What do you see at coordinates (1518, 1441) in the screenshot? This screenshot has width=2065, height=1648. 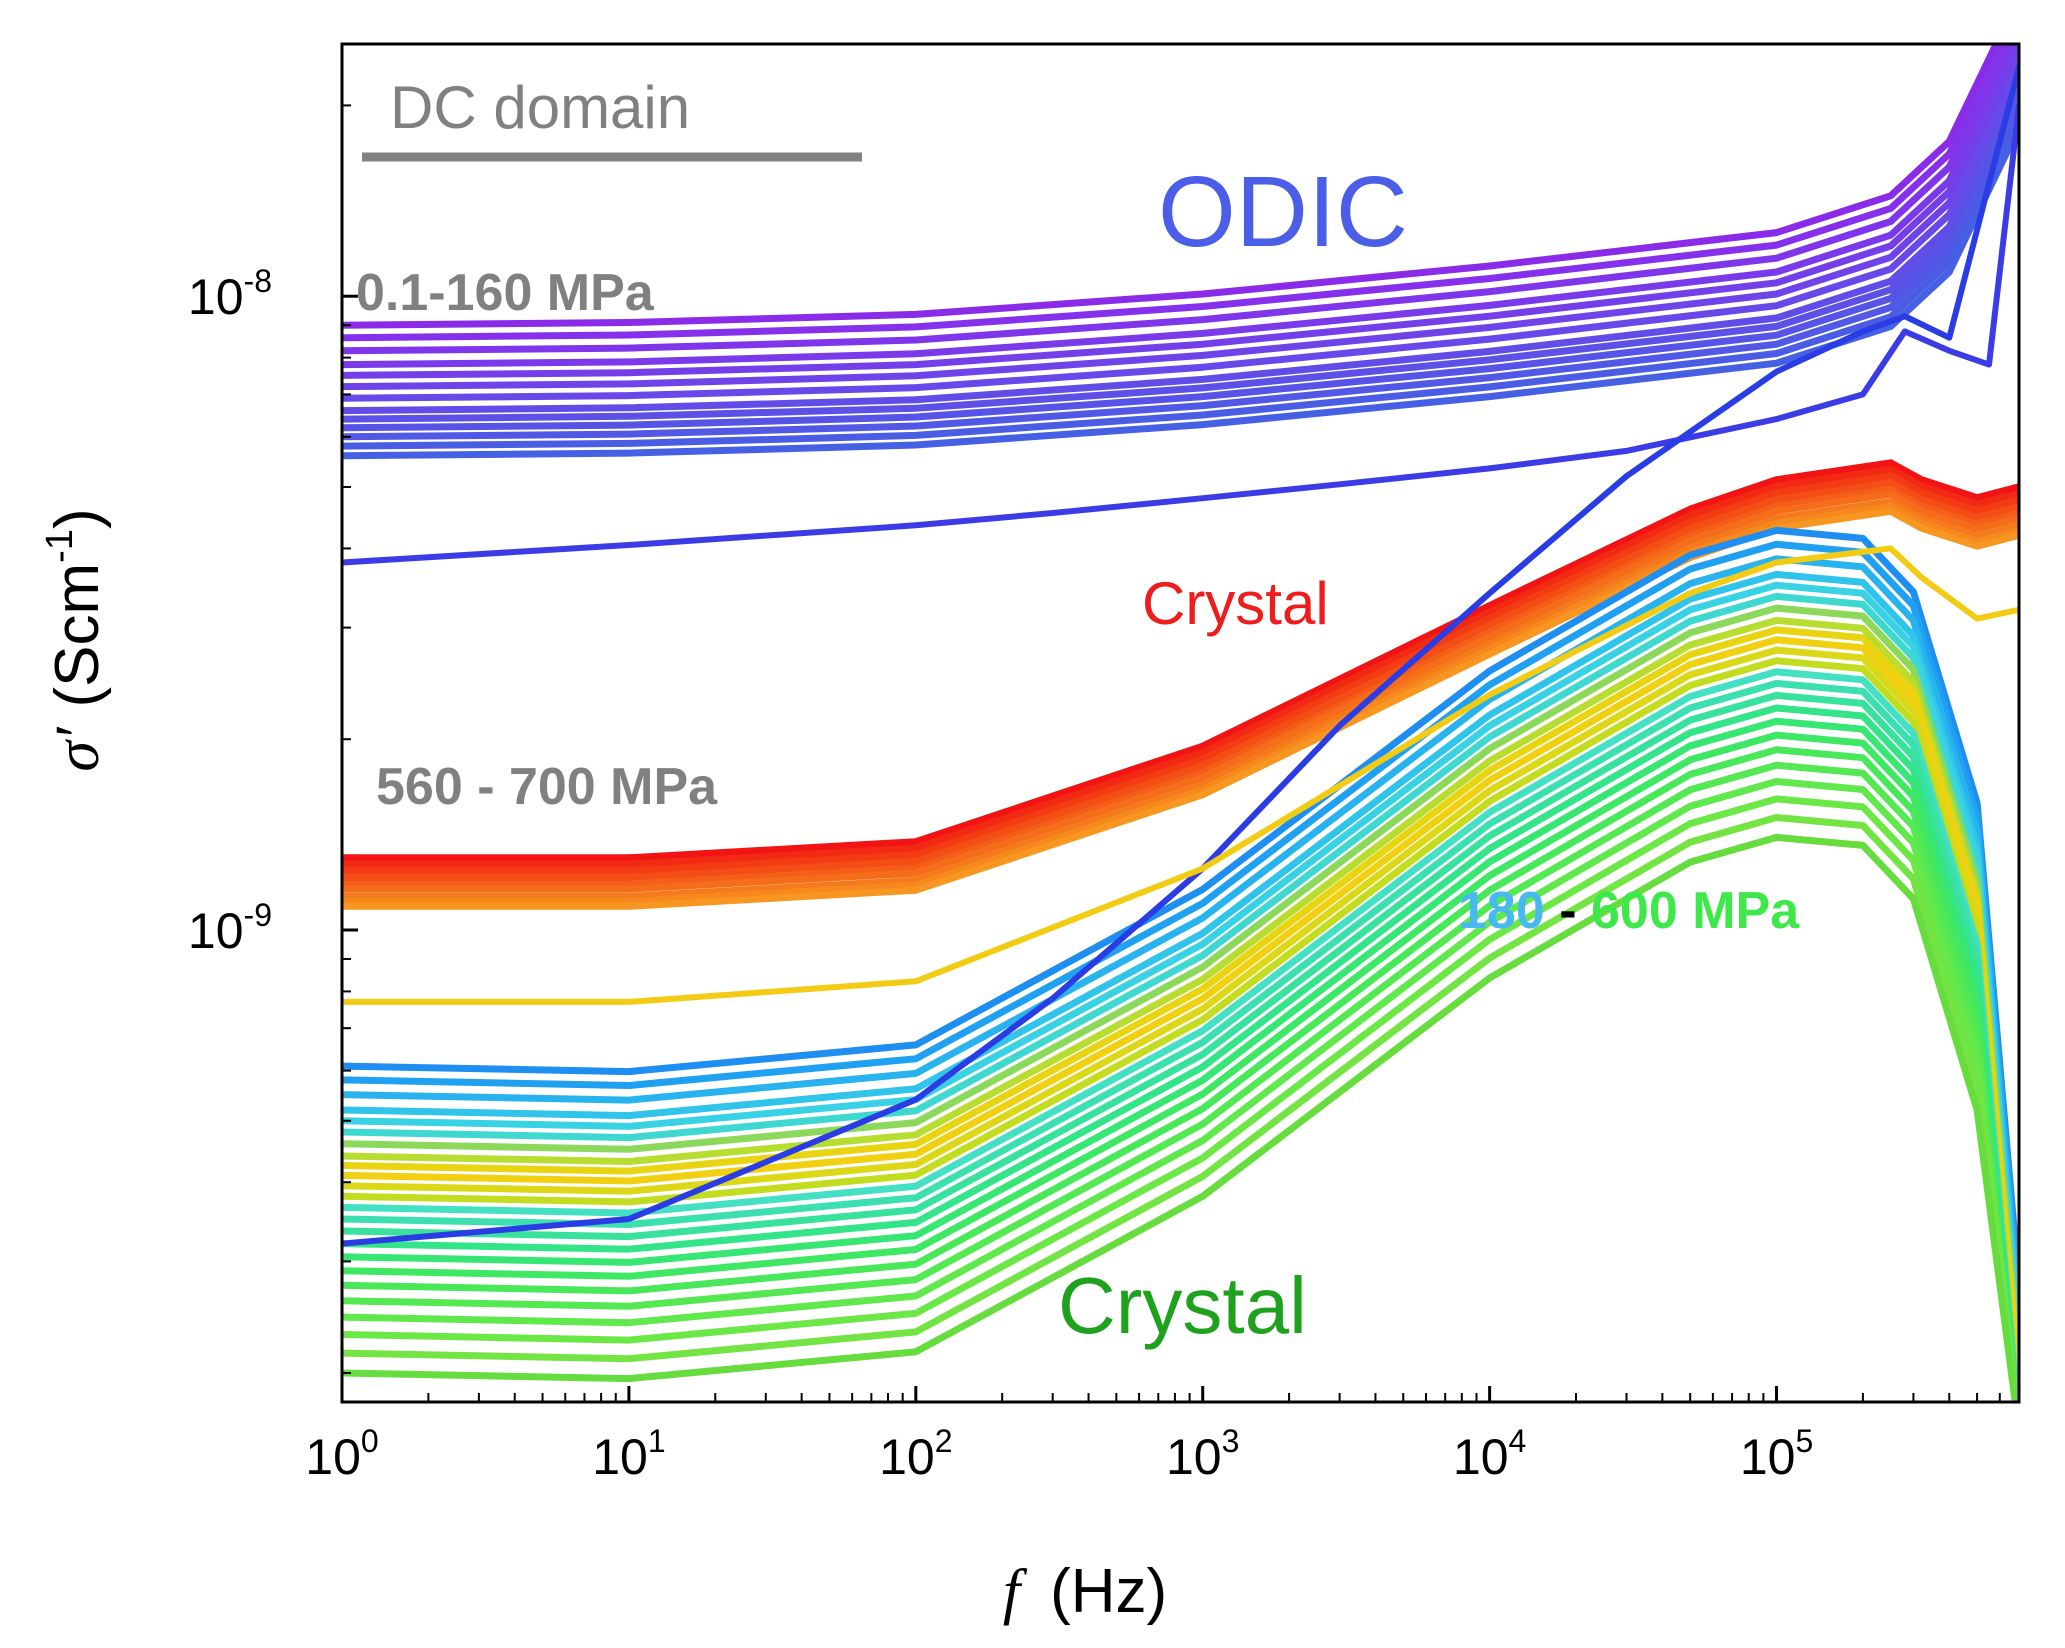 I see `x-tick-exp: 4` at bounding box center [1518, 1441].